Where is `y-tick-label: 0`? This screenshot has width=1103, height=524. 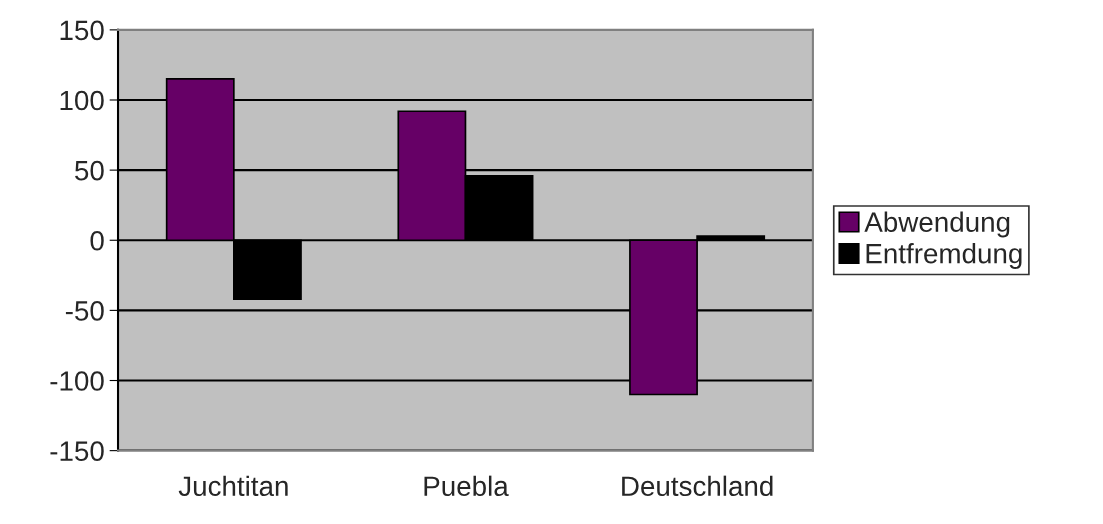
y-tick-label: 0 is located at coordinates (97, 240).